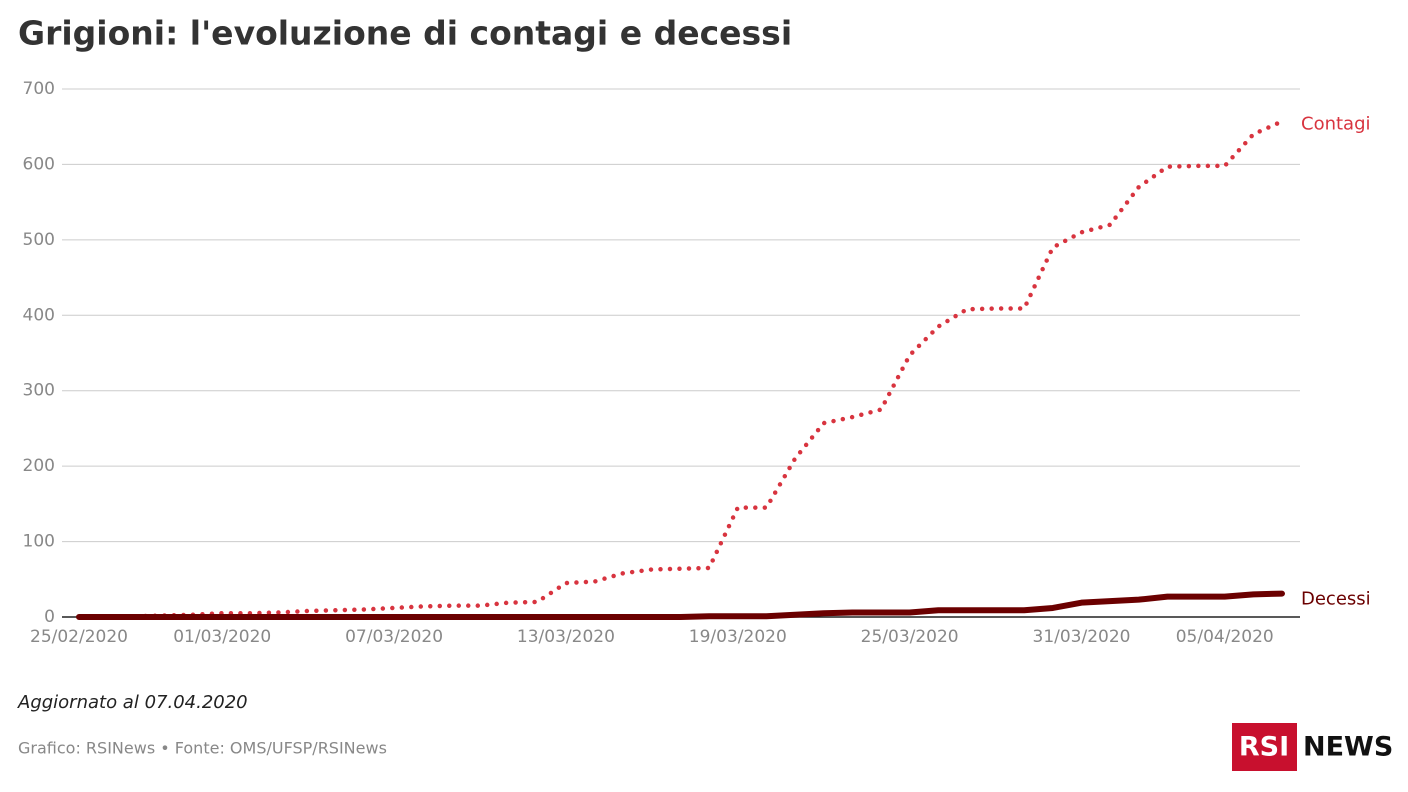  What do you see at coordinates (566, 637) in the screenshot?
I see `x-tick-label: 13/03/2020` at bounding box center [566, 637].